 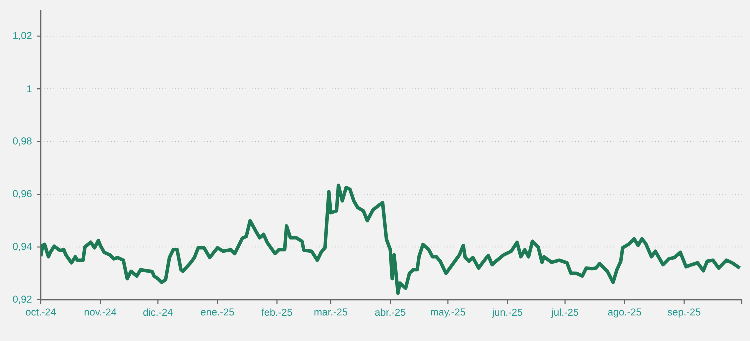 What do you see at coordinates (158, 312) in the screenshot?
I see `x-tick-label: dic.-24` at bounding box center [158, 312].